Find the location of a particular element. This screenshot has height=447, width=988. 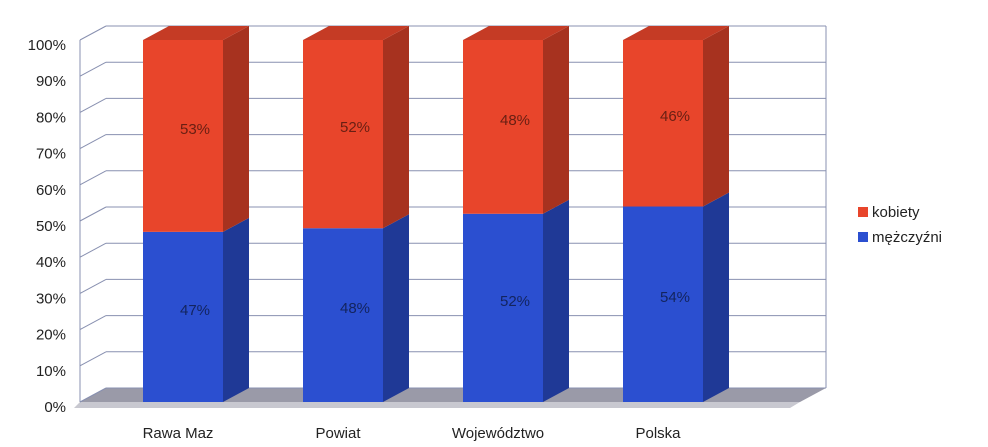

value-label: 46% is located at coordinates (675, 116).